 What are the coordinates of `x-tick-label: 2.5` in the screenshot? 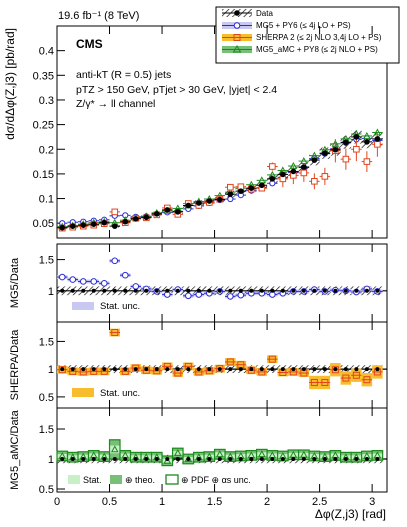 It's located at (319, 502).